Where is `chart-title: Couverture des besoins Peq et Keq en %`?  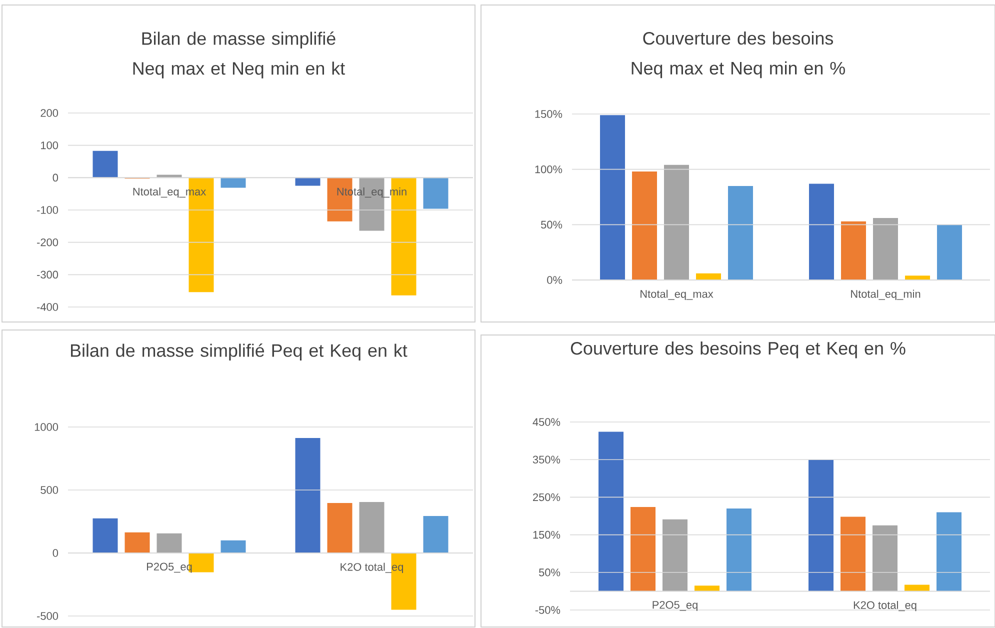 chart-title: Couverture des besoins Peq et Keq en % is located at coordinates (738, 350).